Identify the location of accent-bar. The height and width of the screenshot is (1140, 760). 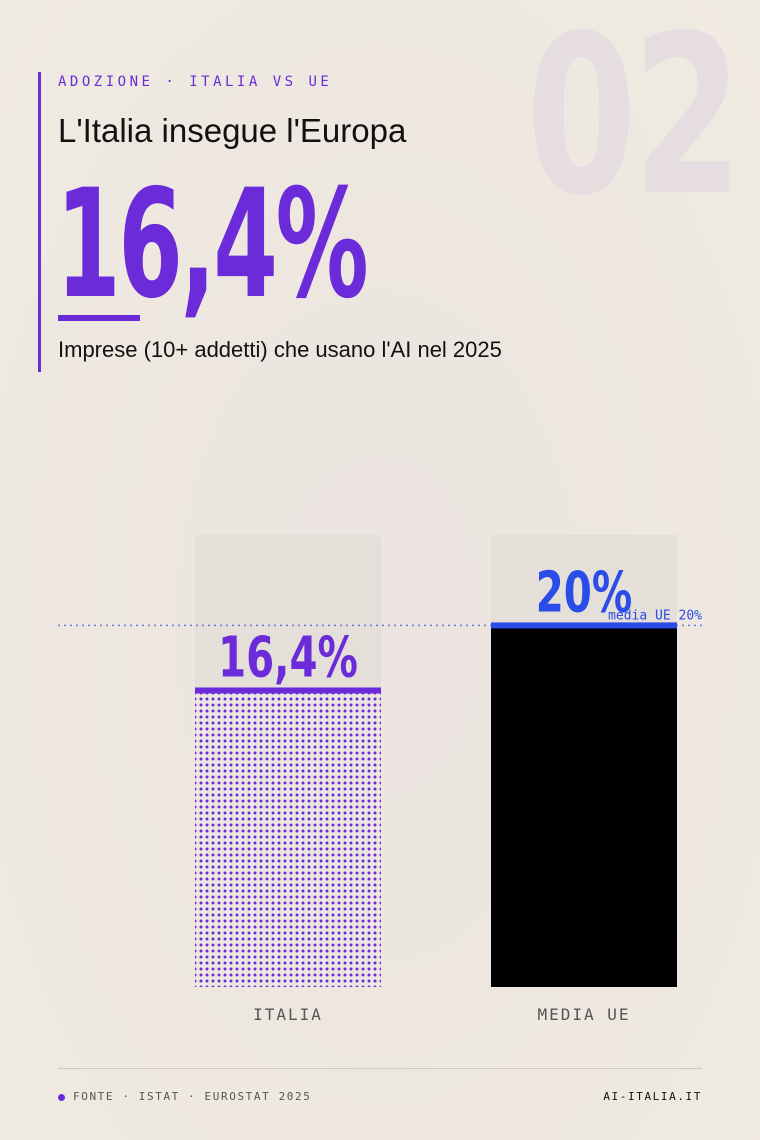
(39, 222).